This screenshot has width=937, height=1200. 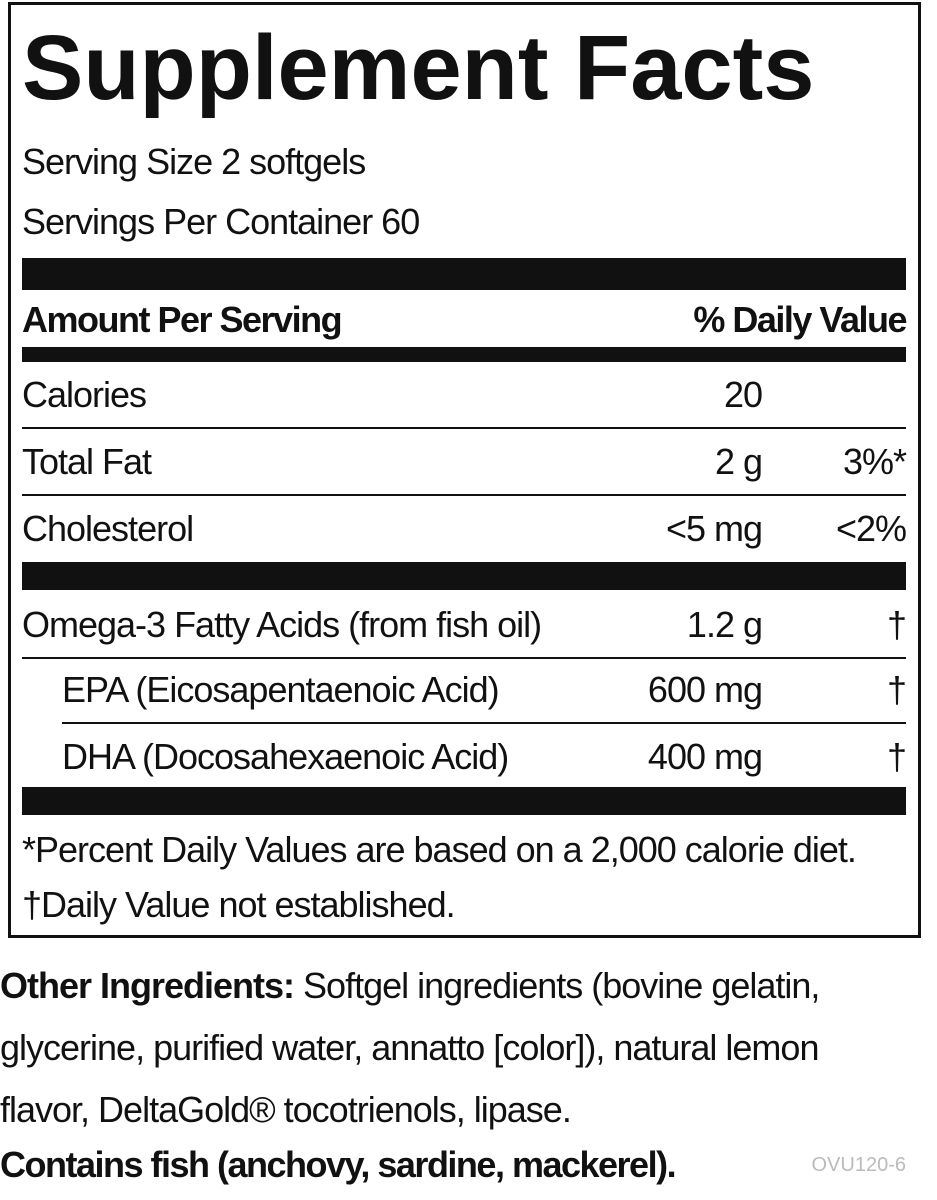 What do you see at coordinates (108, 528) in the screenshot?
I see `nutrient-name: Cholesterol` at bounding box center [108, 528].